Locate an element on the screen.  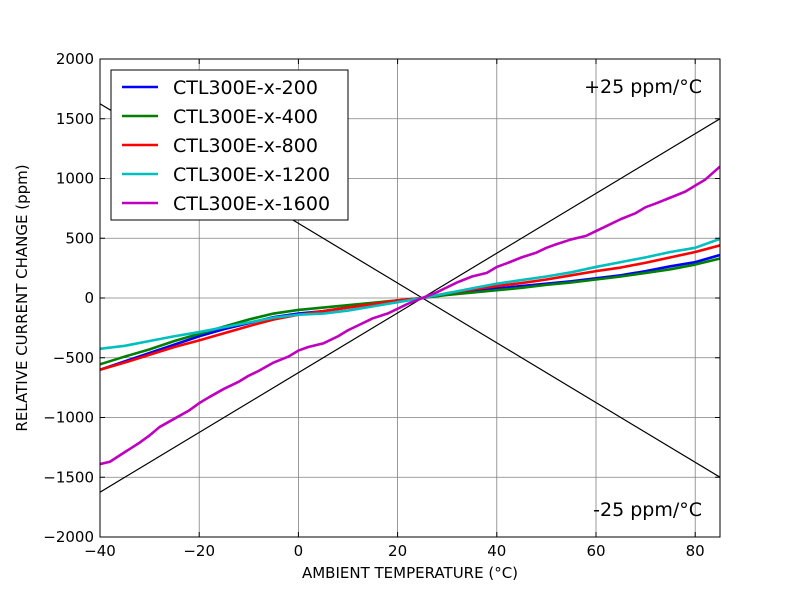
x-tick-label: 20 is located at coordinates (397, 551).